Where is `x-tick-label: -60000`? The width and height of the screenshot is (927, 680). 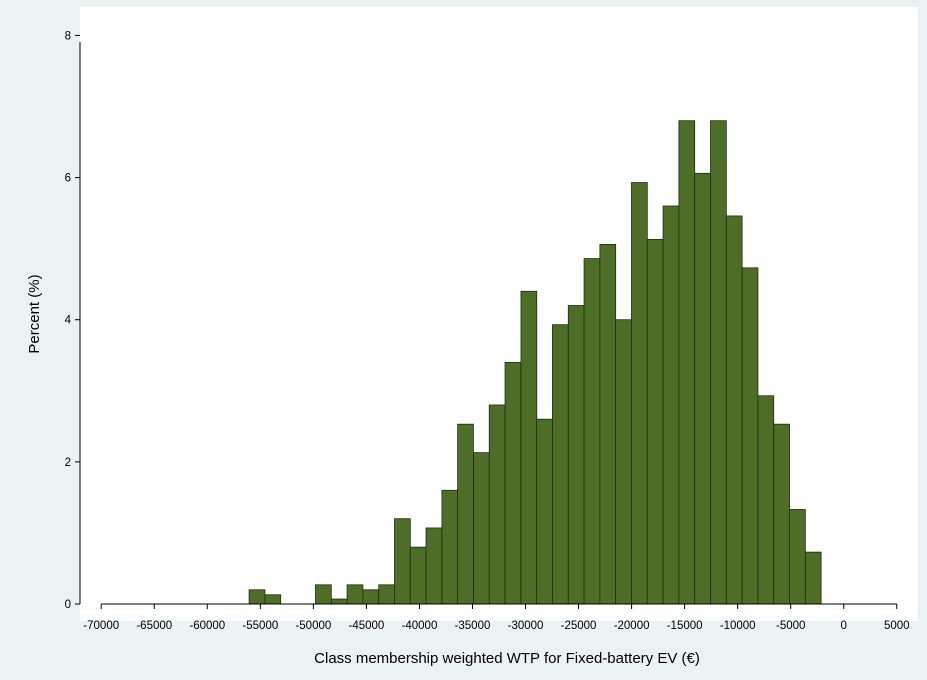
x-tick-label: -60000 is located at coordinates (207, 626).